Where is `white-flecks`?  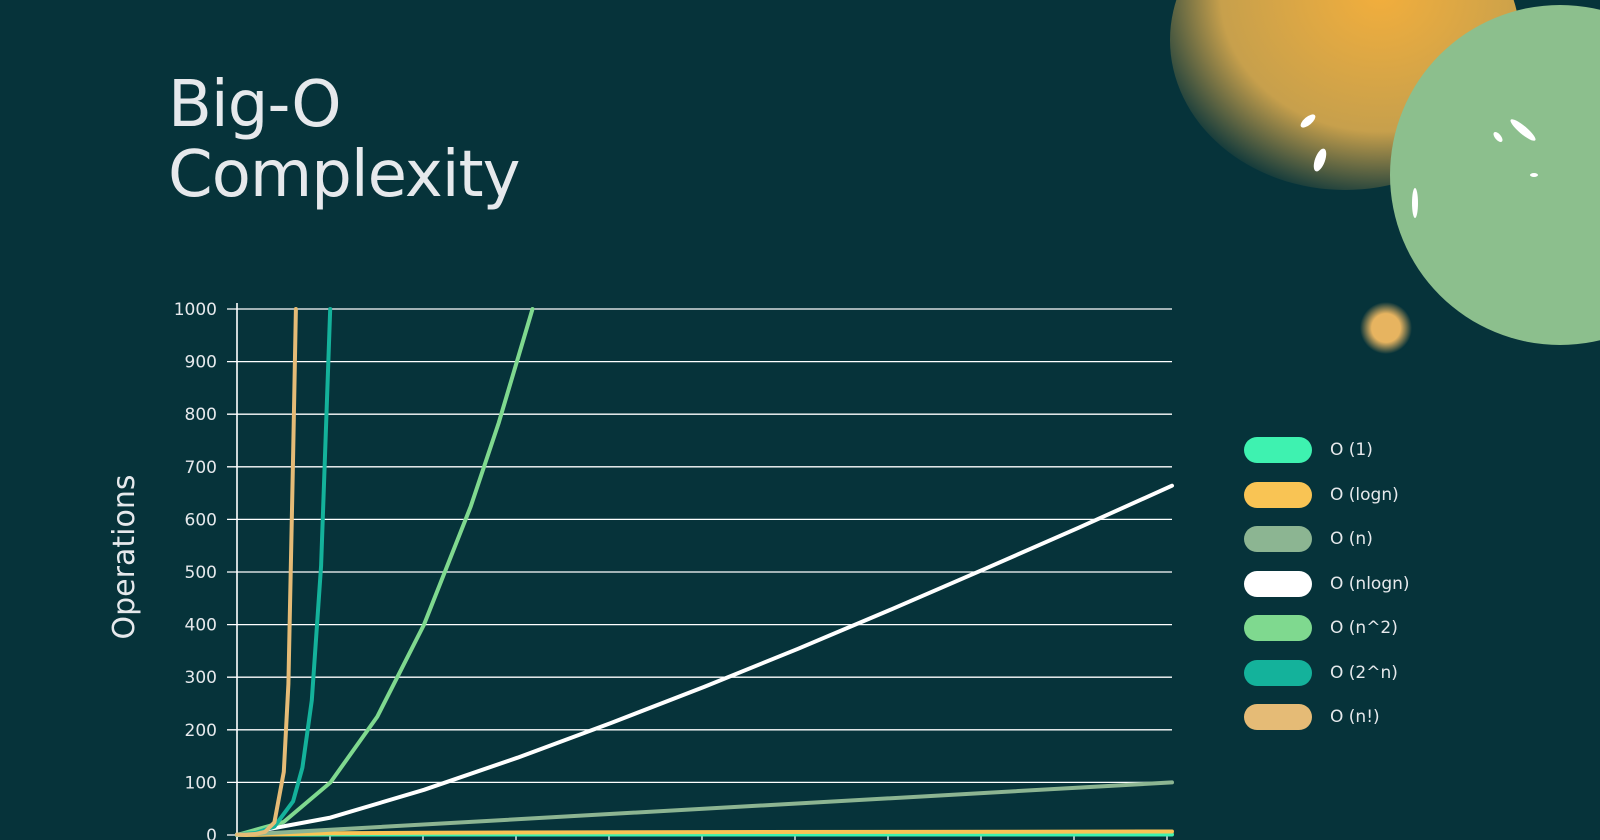
white-flecks is located at coordinates (1419, 166).